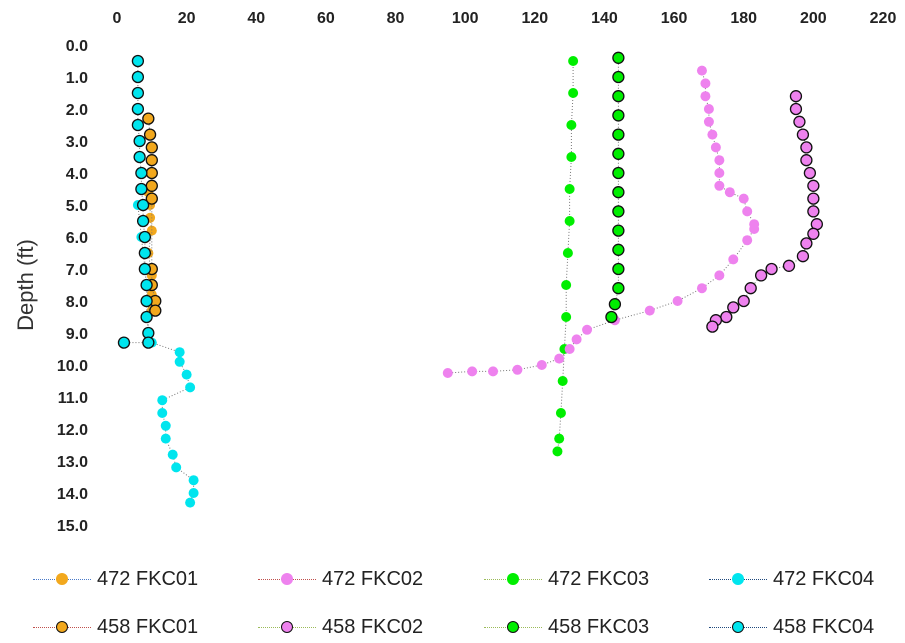 The height and width of the screenshot is (643, 905). What do you see at coordinates (117, 18) in the screenshot?
I see `x-tick-label: 0` at bounding box center [117, 18].